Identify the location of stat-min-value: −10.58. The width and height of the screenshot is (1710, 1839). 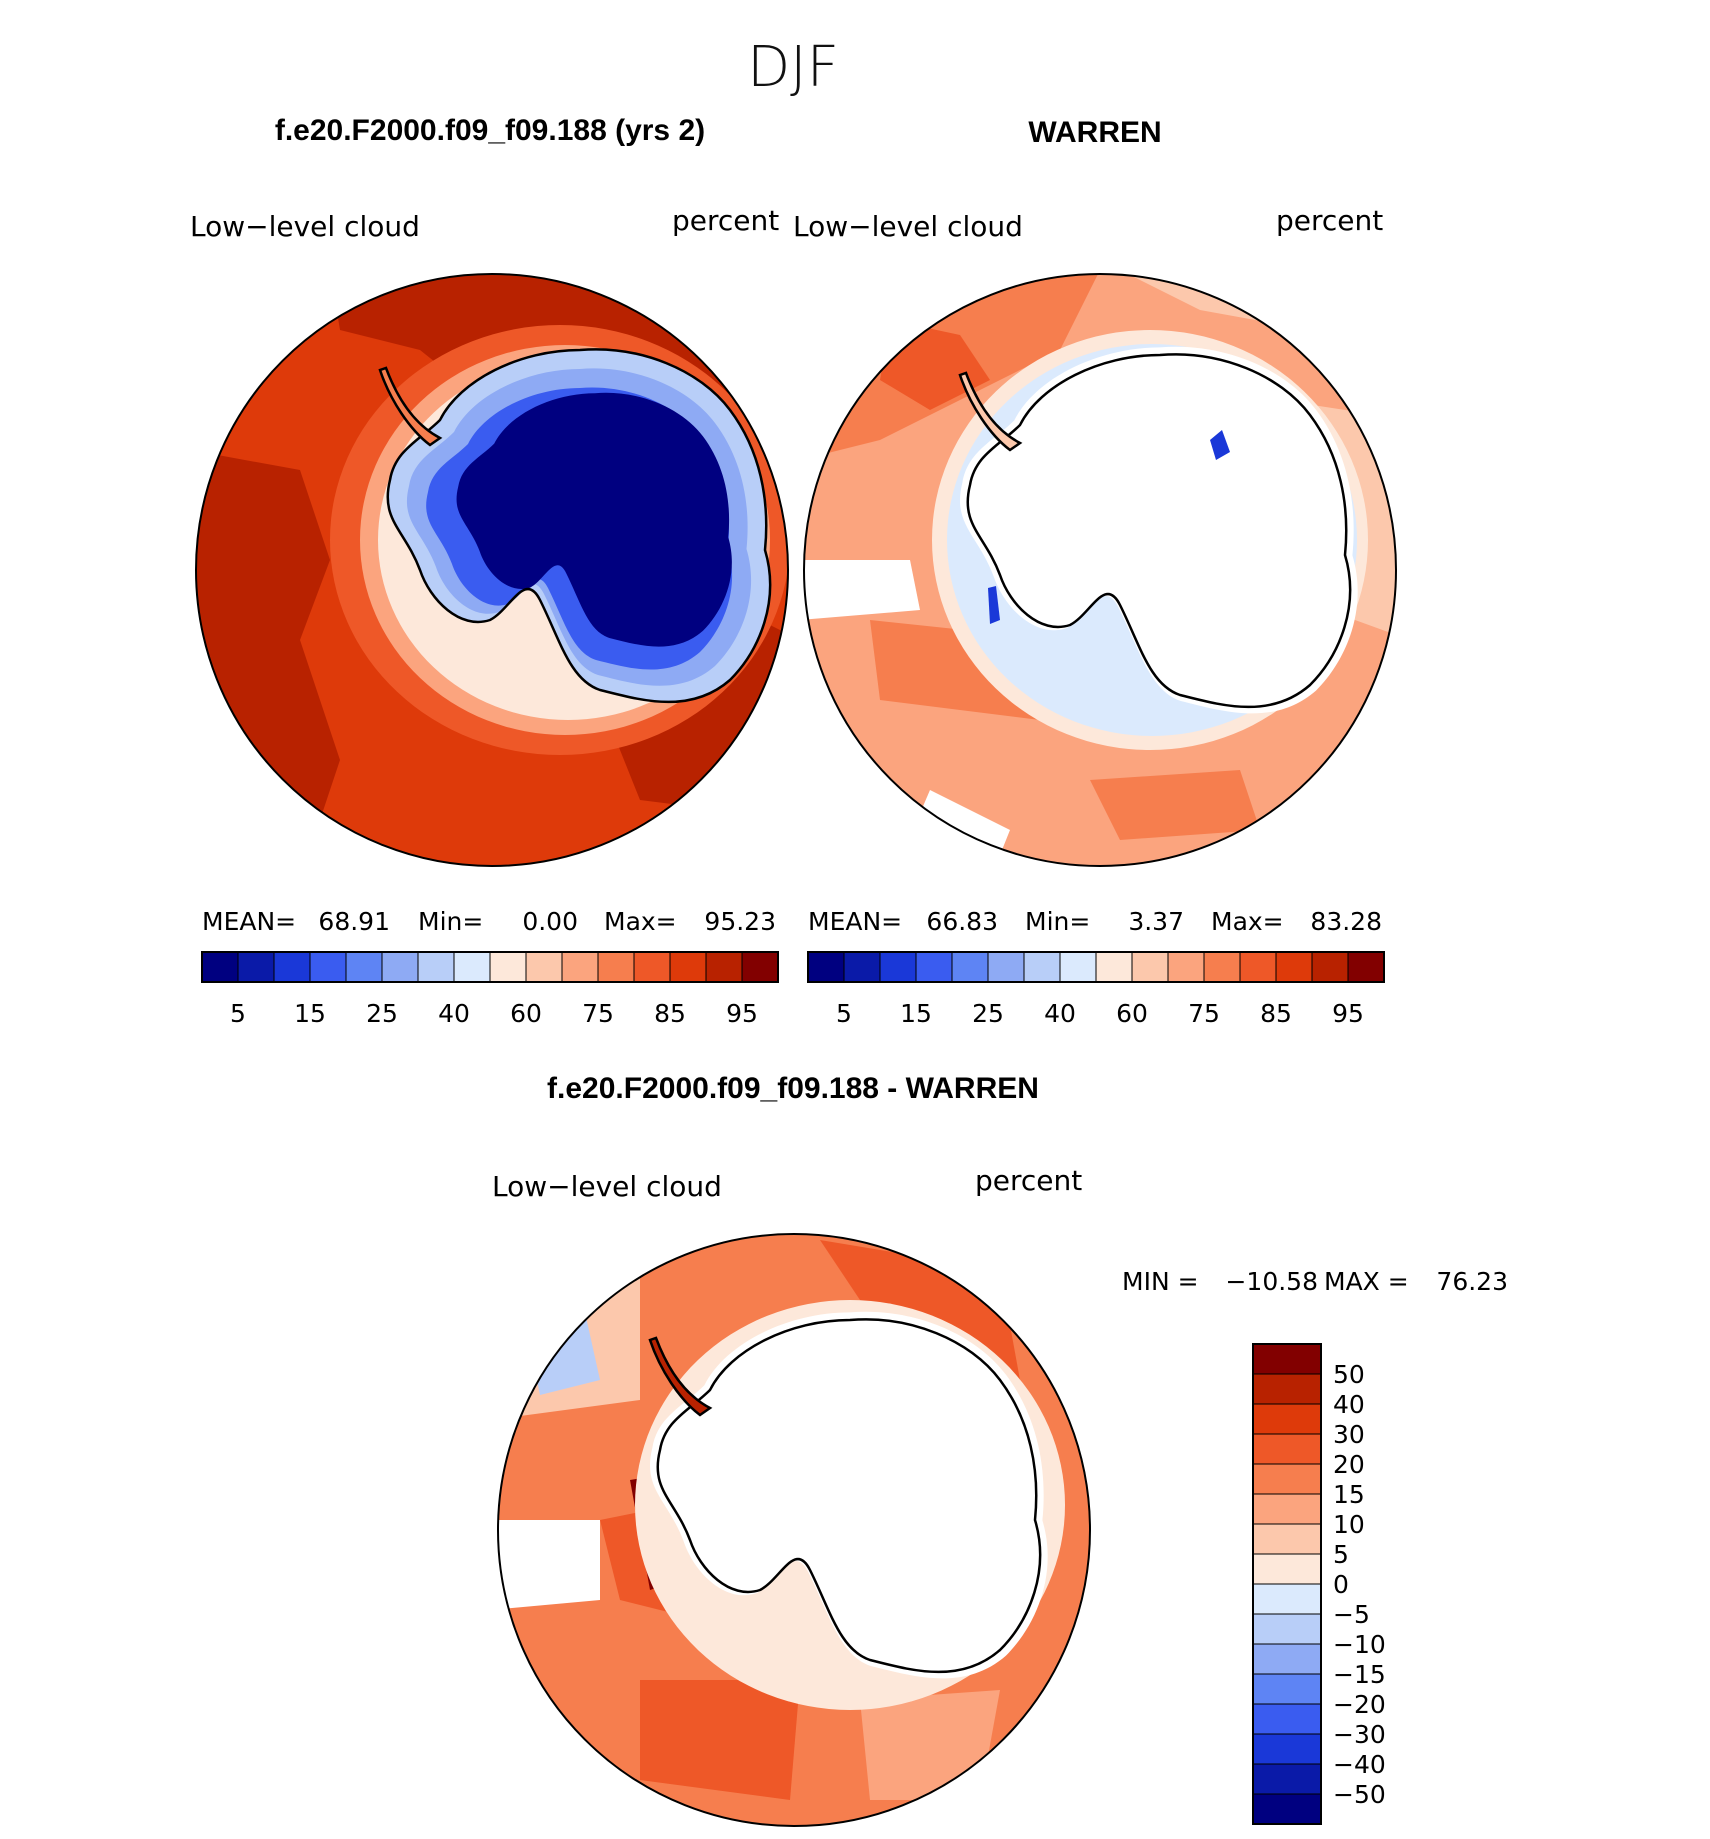
(1271, 1281).